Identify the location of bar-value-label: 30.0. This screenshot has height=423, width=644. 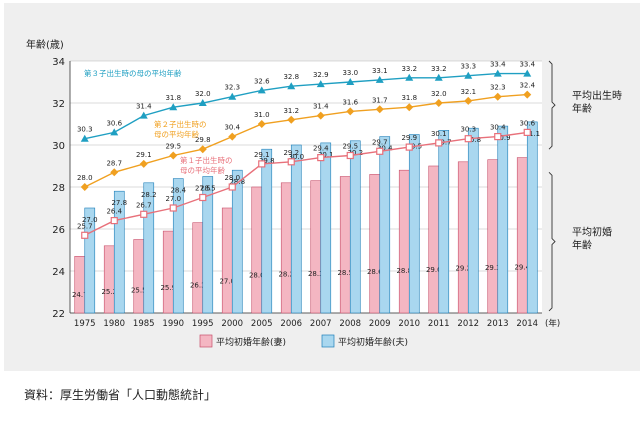
(296, 157).